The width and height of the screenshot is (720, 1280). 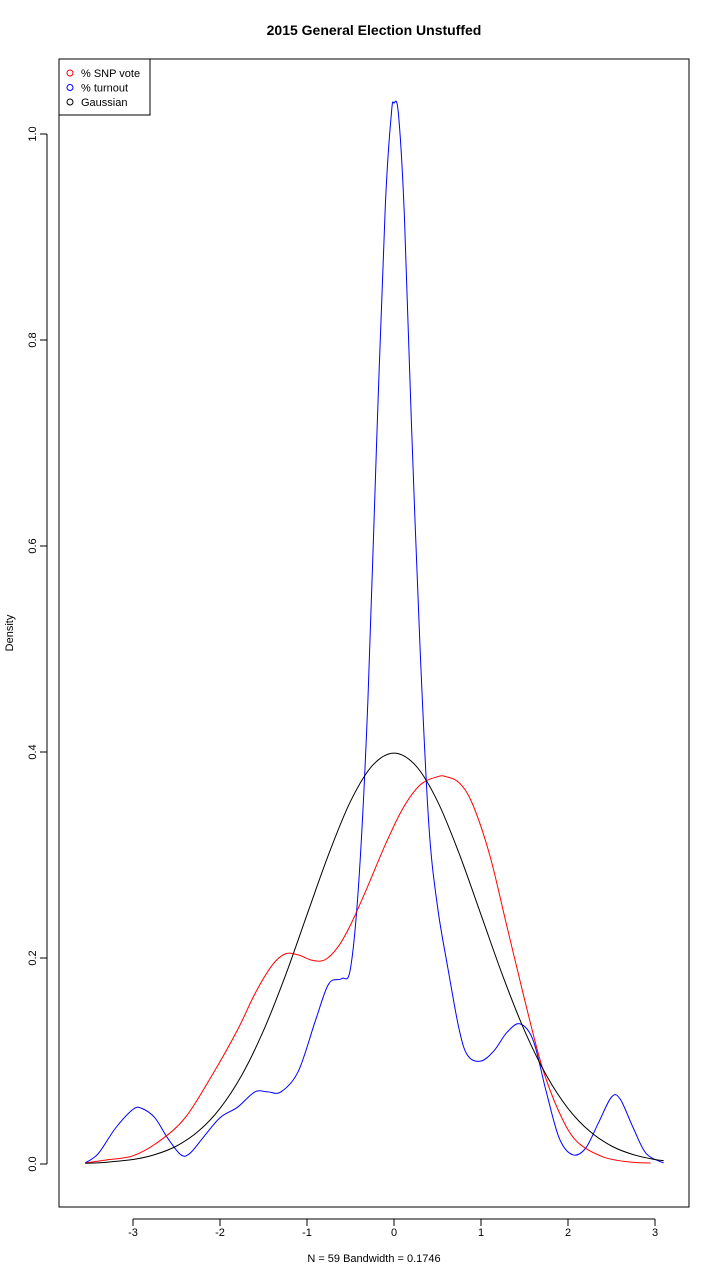 I want to click on legend: % SNP vote % turnout Gaussian, so click(x=104, y=87).